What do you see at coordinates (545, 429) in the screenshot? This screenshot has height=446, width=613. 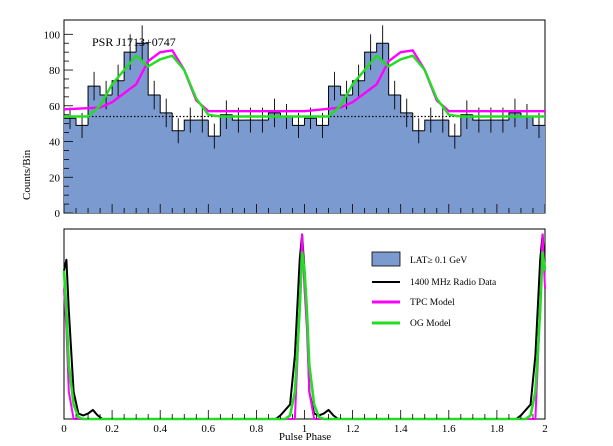 I see `x-tick-label: 2` at bounding box center [545, 429].